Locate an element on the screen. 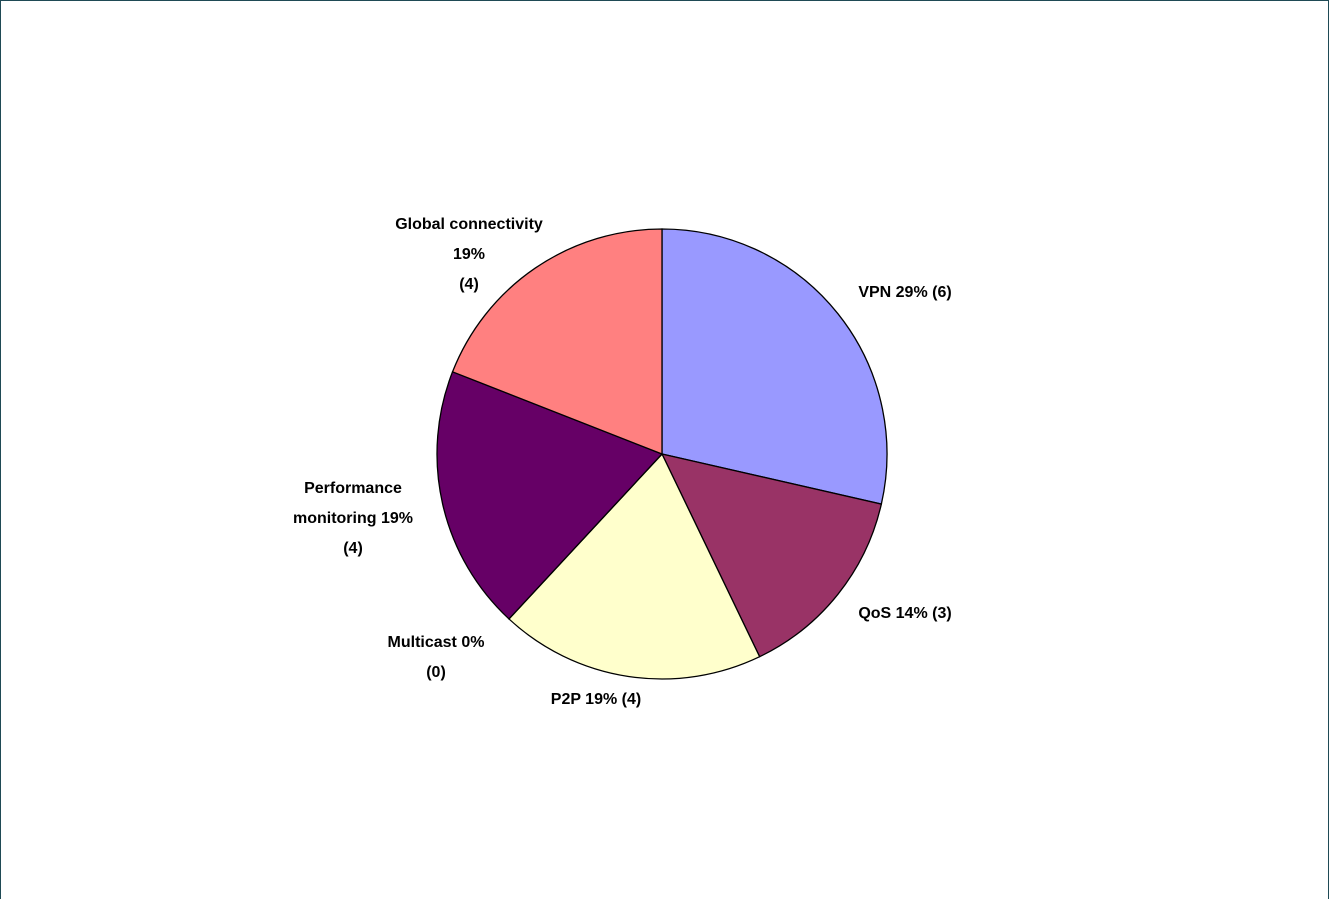 Image resolution: width=1329 pixels, height=899 pixels. slice-label: VPN 29% (6) is located at coordinates (904, 292).